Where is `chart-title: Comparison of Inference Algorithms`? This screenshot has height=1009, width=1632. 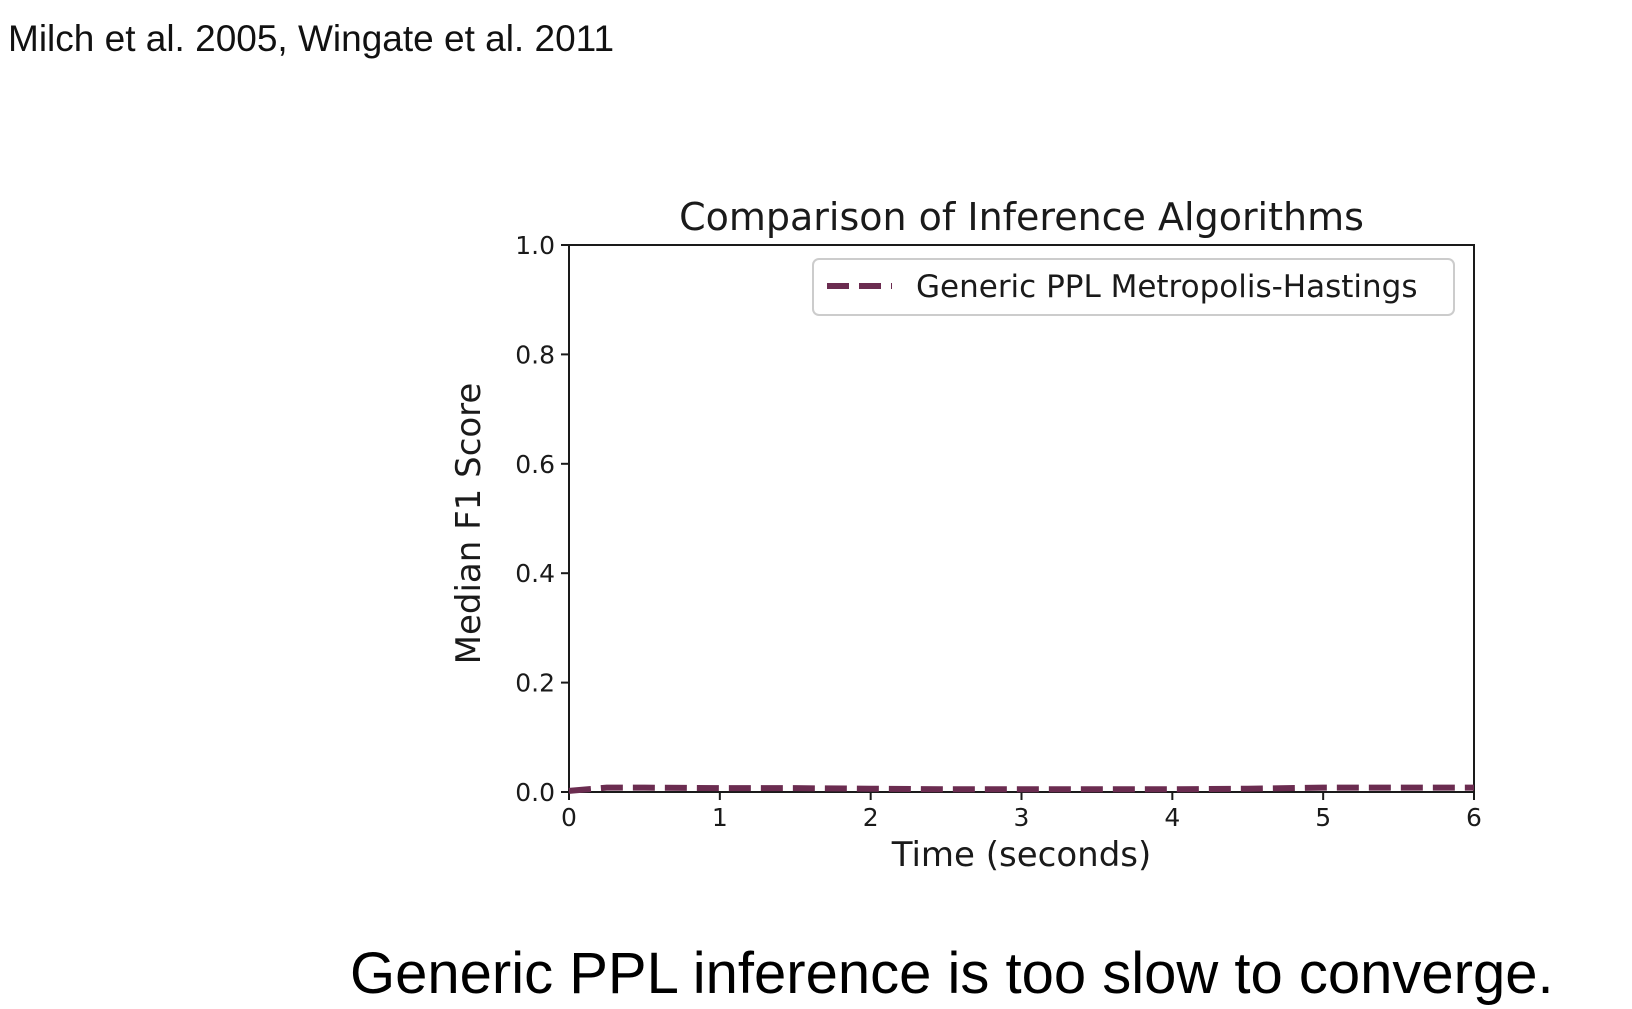 chart-title: Comparison of Inference Algorithms is located at coordinates (1021, 217).